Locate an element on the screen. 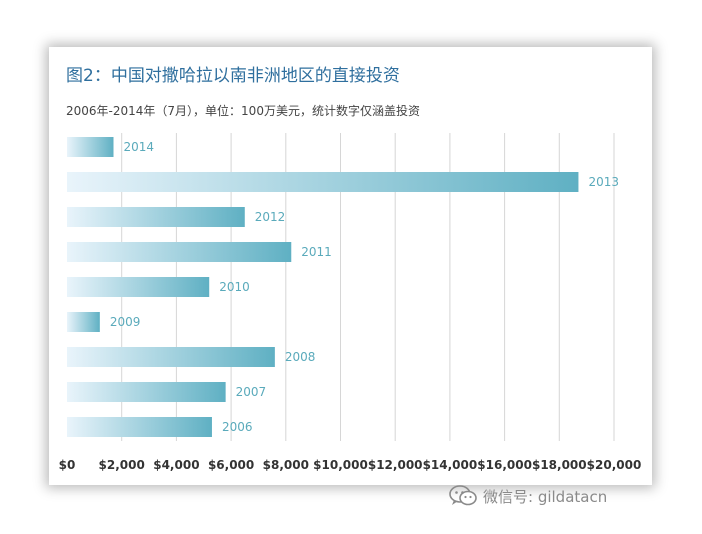 The image size is (702, 534). bar-label-2006: 2006 is located at coordinates (237, 427).